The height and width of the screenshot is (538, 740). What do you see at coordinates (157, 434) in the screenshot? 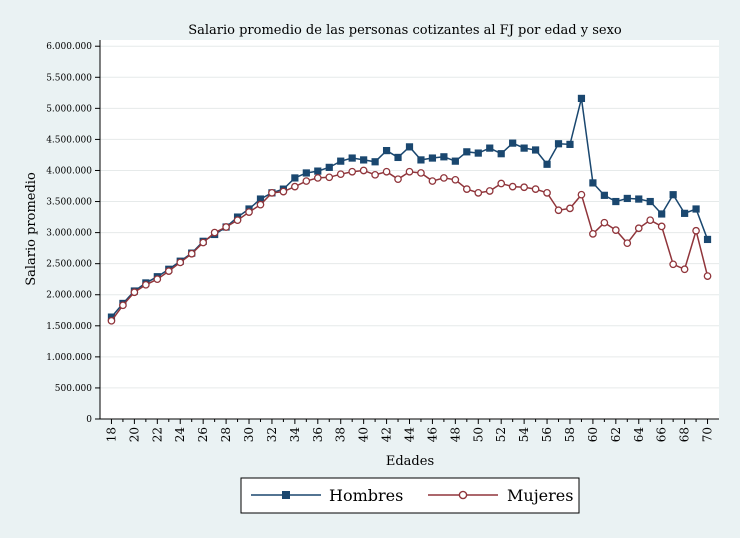
I see `x-tick-label: 22` at bounding box center [157, 434].